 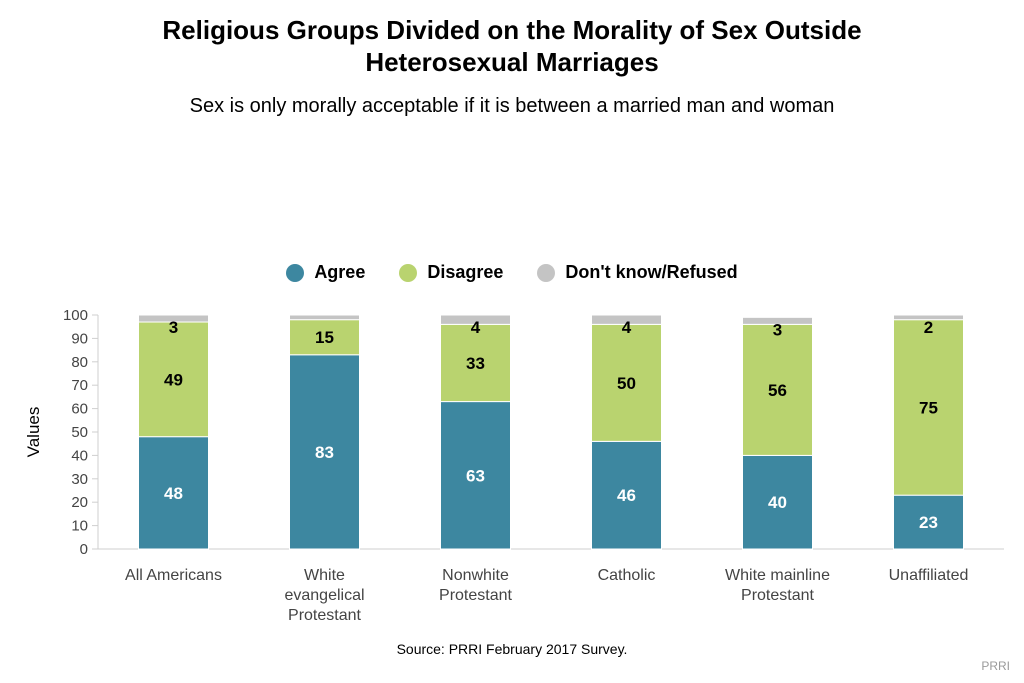 What do you see at coordinates (295, 272) in the screenshot?
I see `legend-swatch-agree` at bounding box center [295, 272].